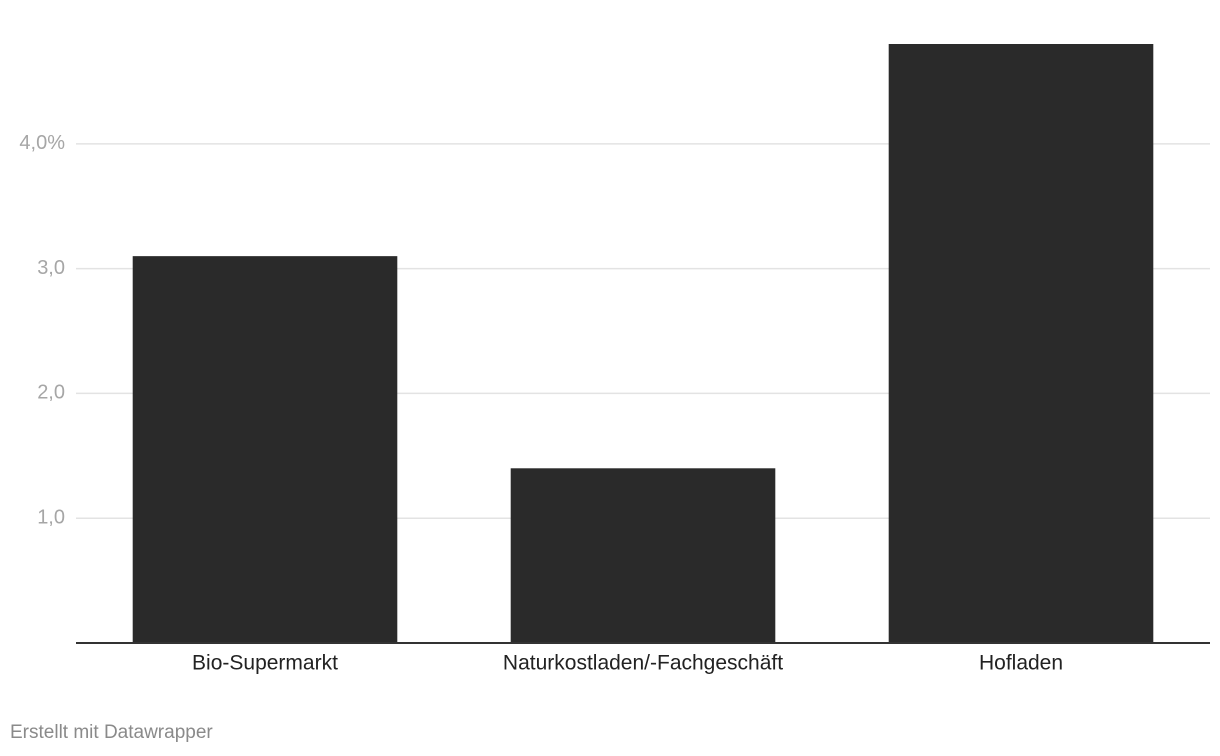  I want to click on footer: Erstellt mit Datawrapper, so click(111, 732).